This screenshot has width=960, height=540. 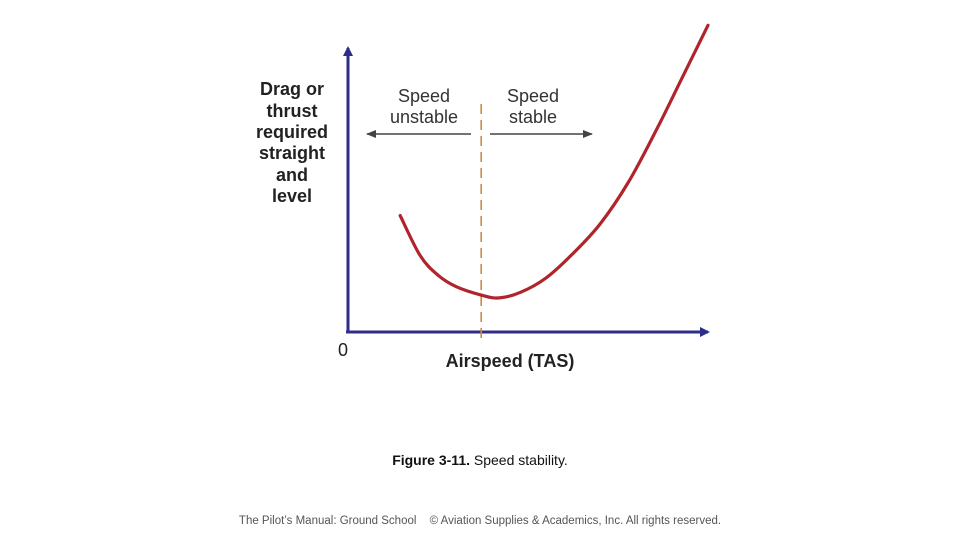 What do you see at coordinates (292, 153) in the screenshot?
I see `y-axis-label-line: straight` at bounding box center [292, 153].